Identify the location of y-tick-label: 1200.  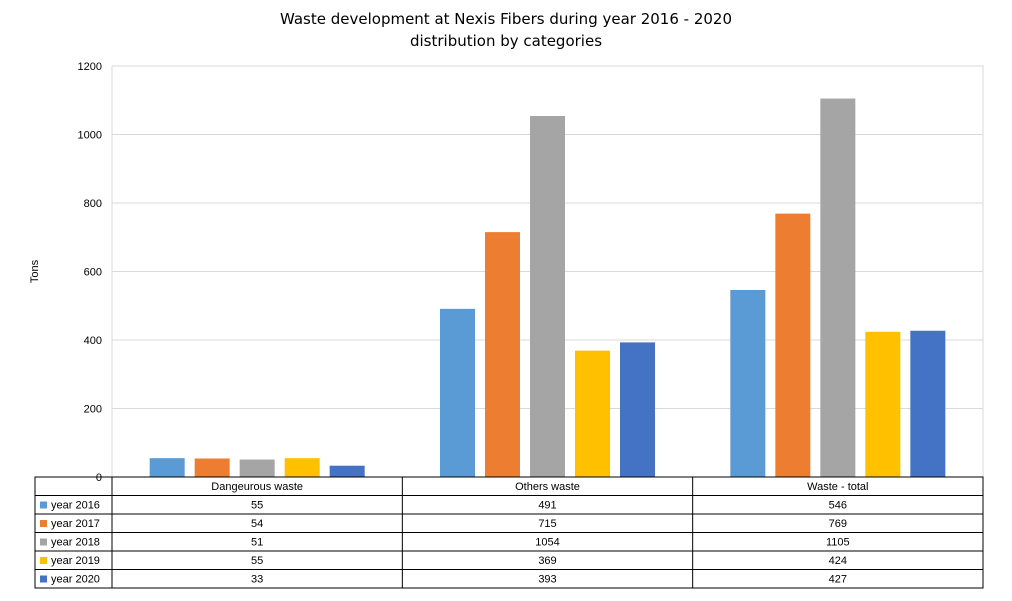
(90, 67).